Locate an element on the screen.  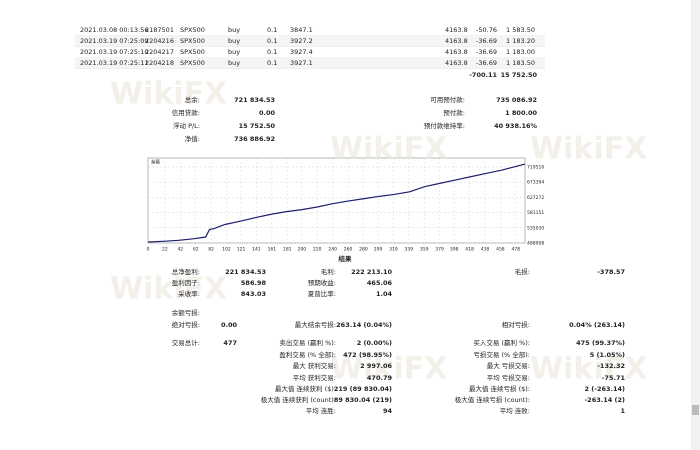
x-tick-label: 478 is located at coordinates (515, 250).